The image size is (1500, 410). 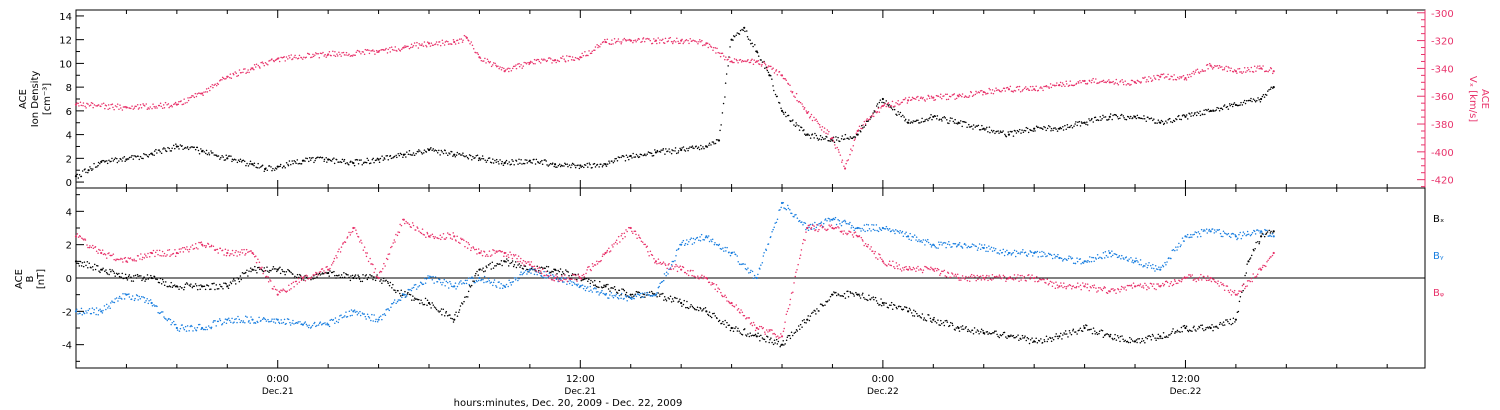 I want to click on field-pink-point, so click(x=731, y=303).